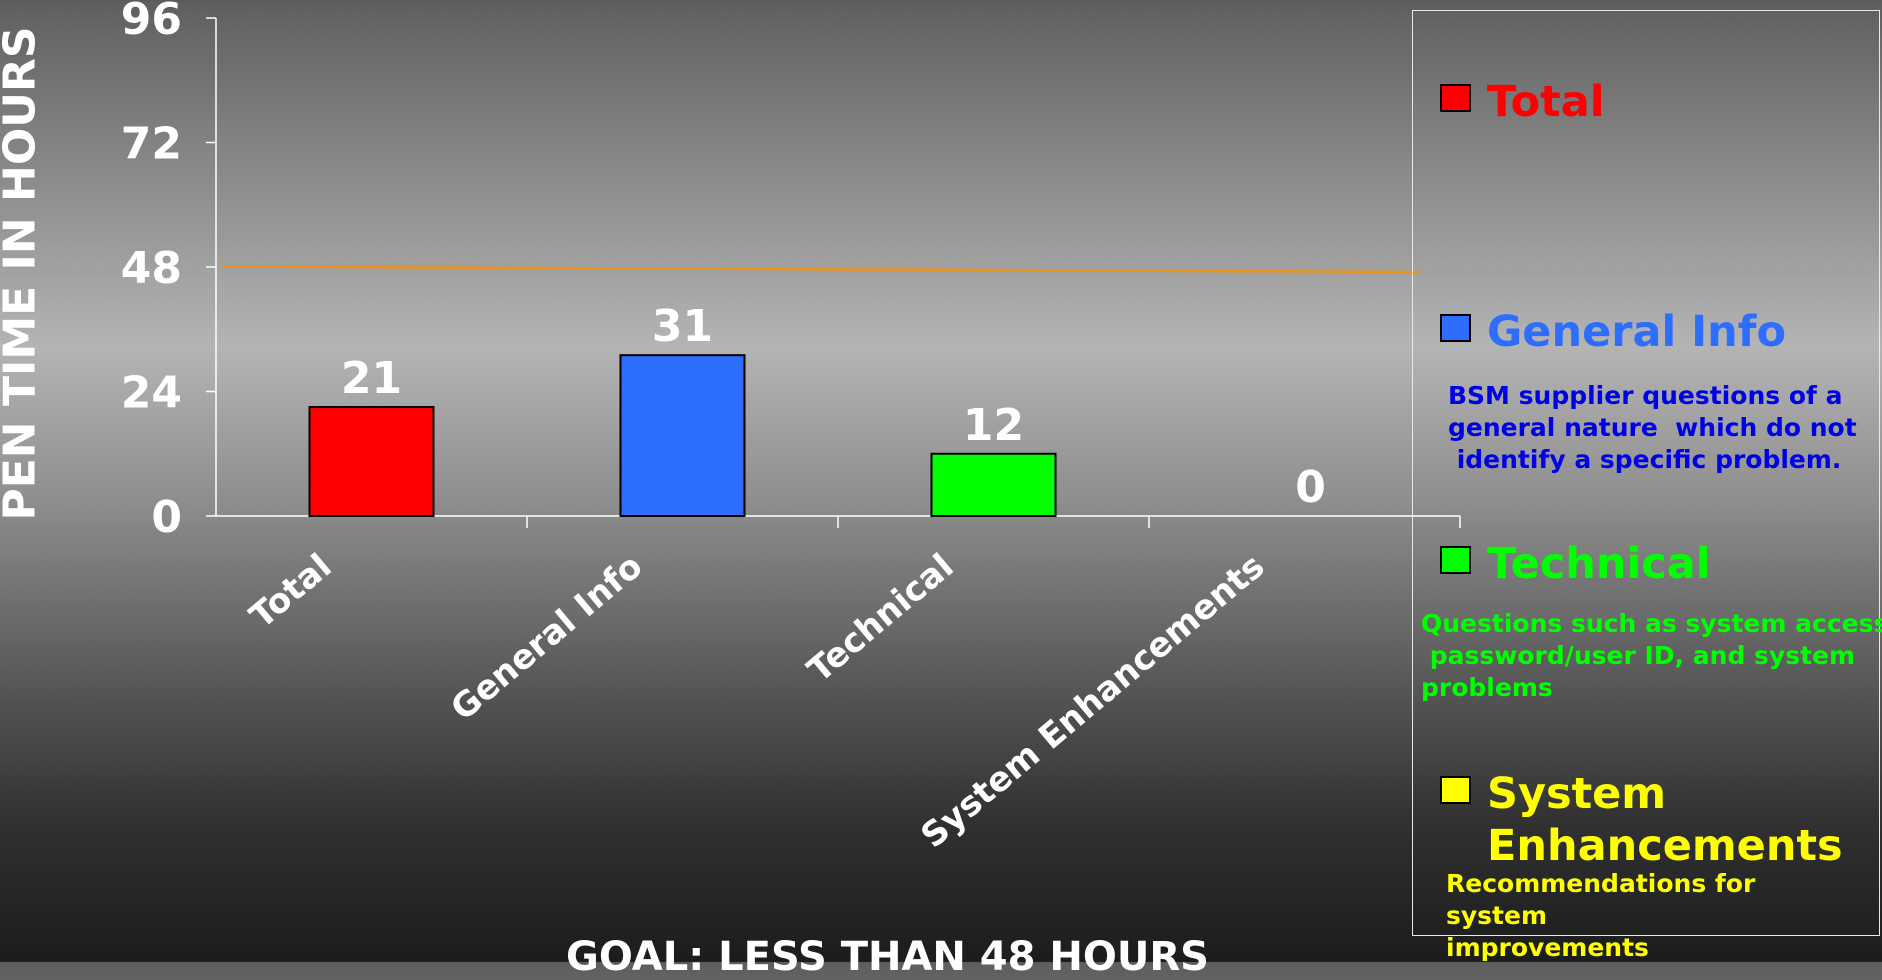  I want to click on legend-desc-system-enhancements: Recommendations for system improvements, so click(1601, 915).